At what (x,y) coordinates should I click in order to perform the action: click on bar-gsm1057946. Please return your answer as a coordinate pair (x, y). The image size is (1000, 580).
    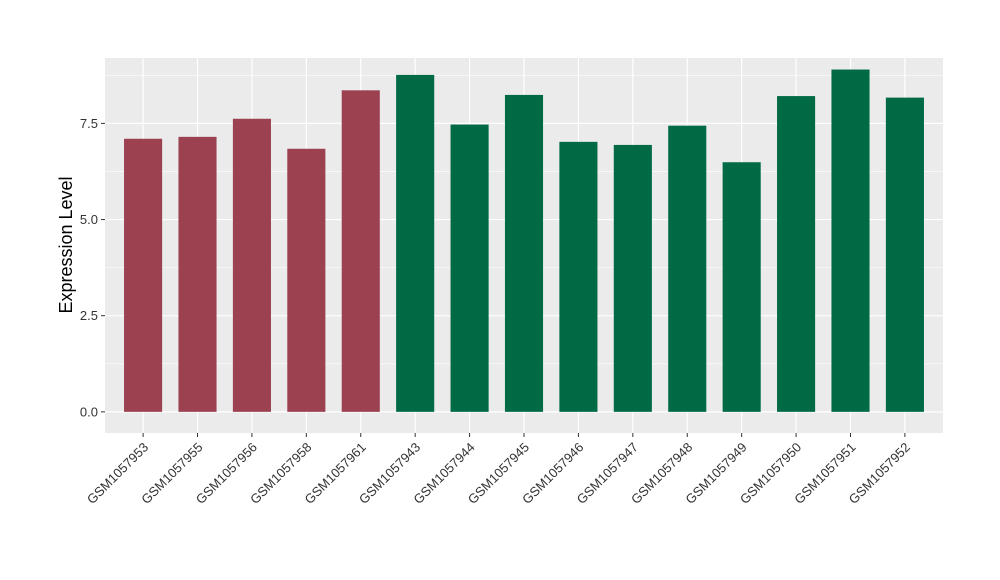
    Looking at the image, I should click on (578, 276).